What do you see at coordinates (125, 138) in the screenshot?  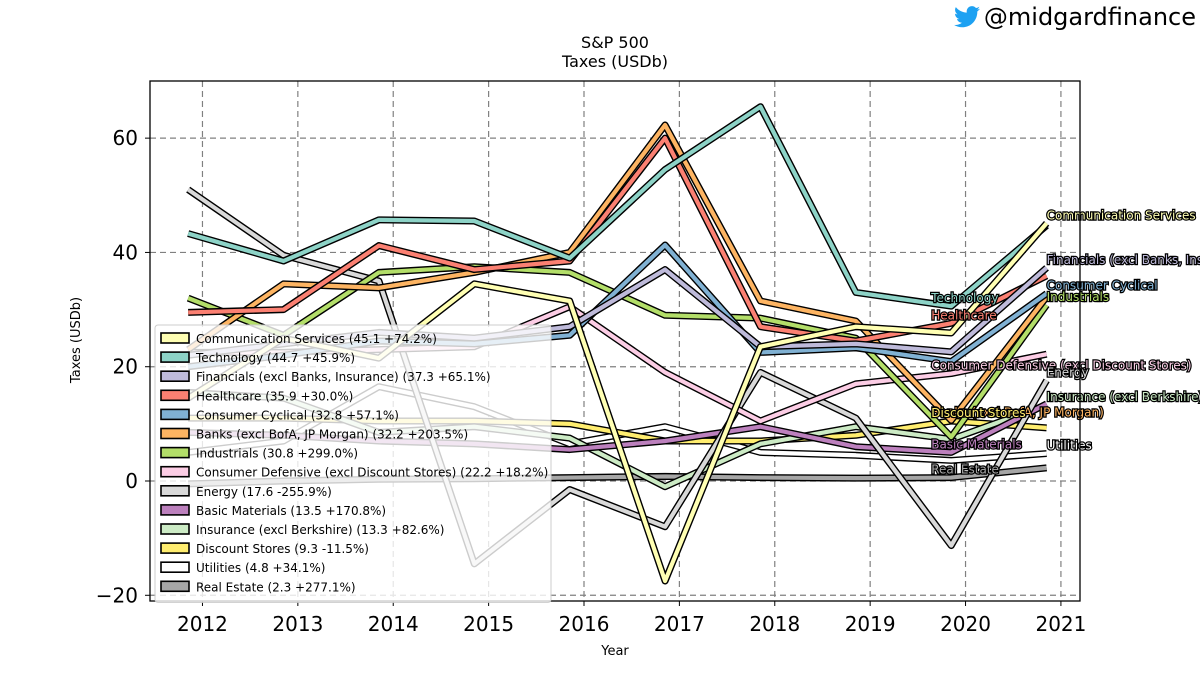 I see `y-tick-label: 60` at bounding box center [125, 138].